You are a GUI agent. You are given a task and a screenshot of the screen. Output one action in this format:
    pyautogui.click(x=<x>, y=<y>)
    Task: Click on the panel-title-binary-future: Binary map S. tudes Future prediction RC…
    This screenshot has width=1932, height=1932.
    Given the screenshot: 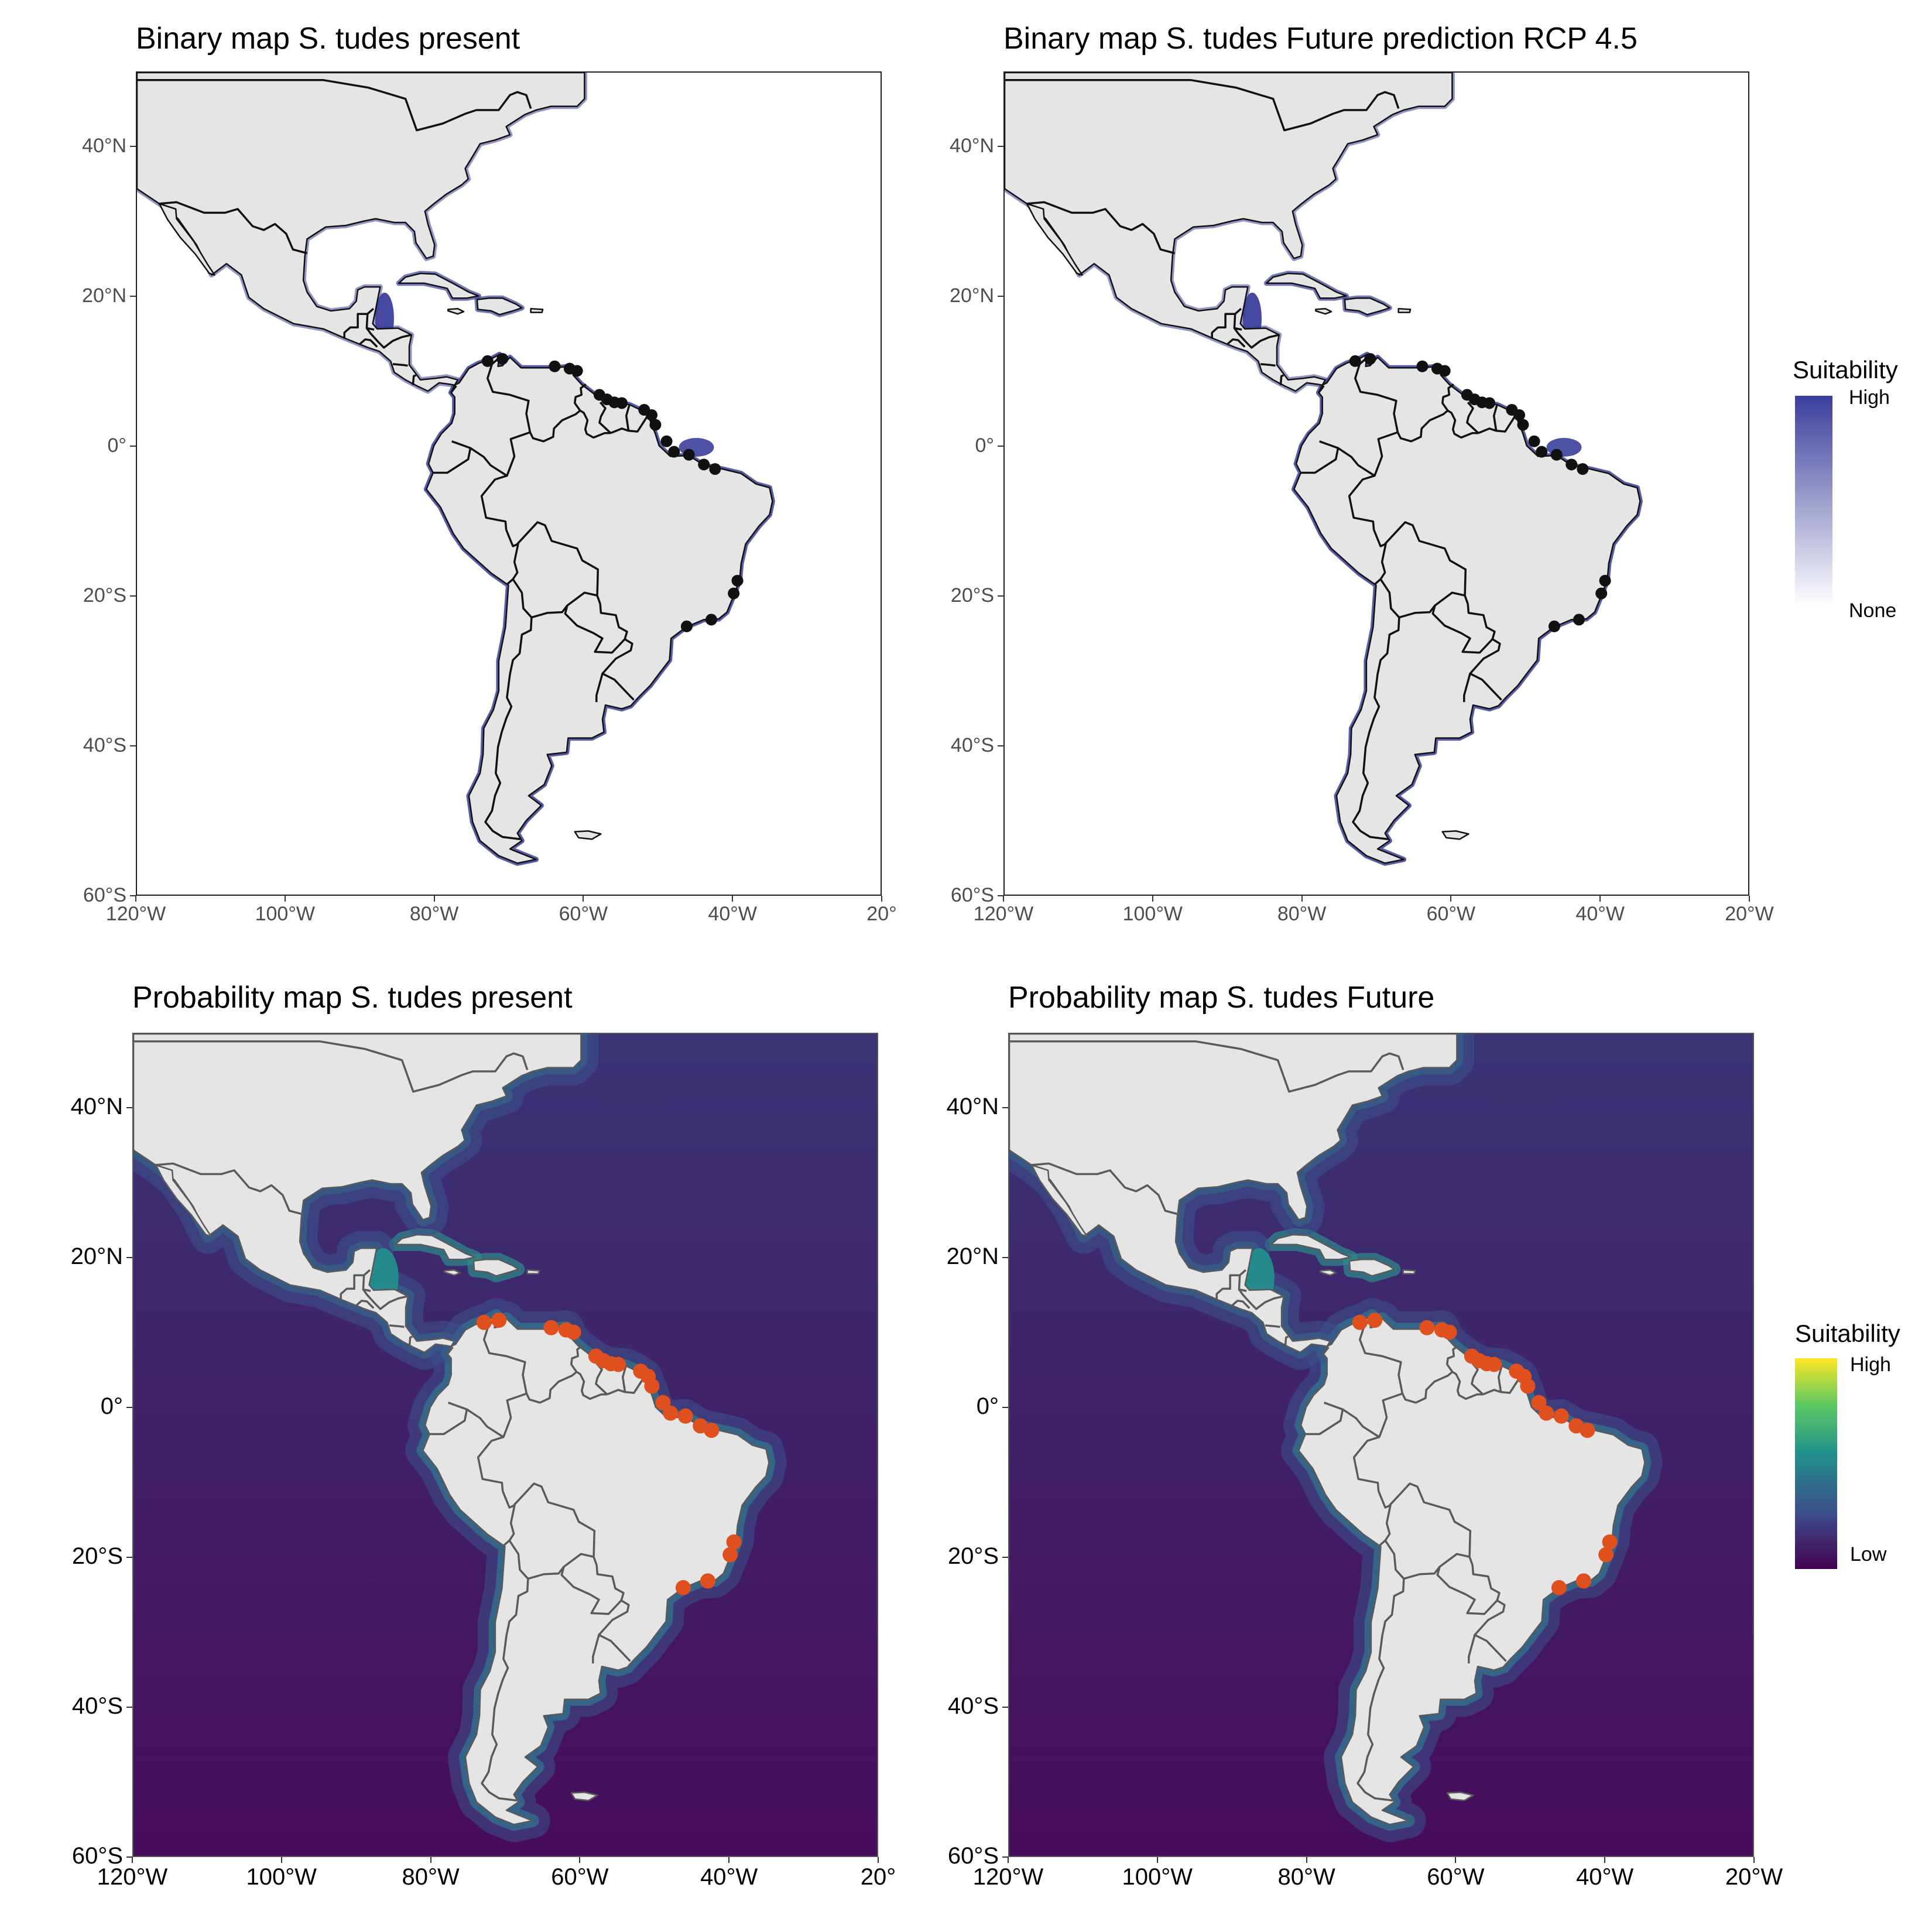 What is the action you would take?
    pyautogui.click(x=1320, y=39)
    